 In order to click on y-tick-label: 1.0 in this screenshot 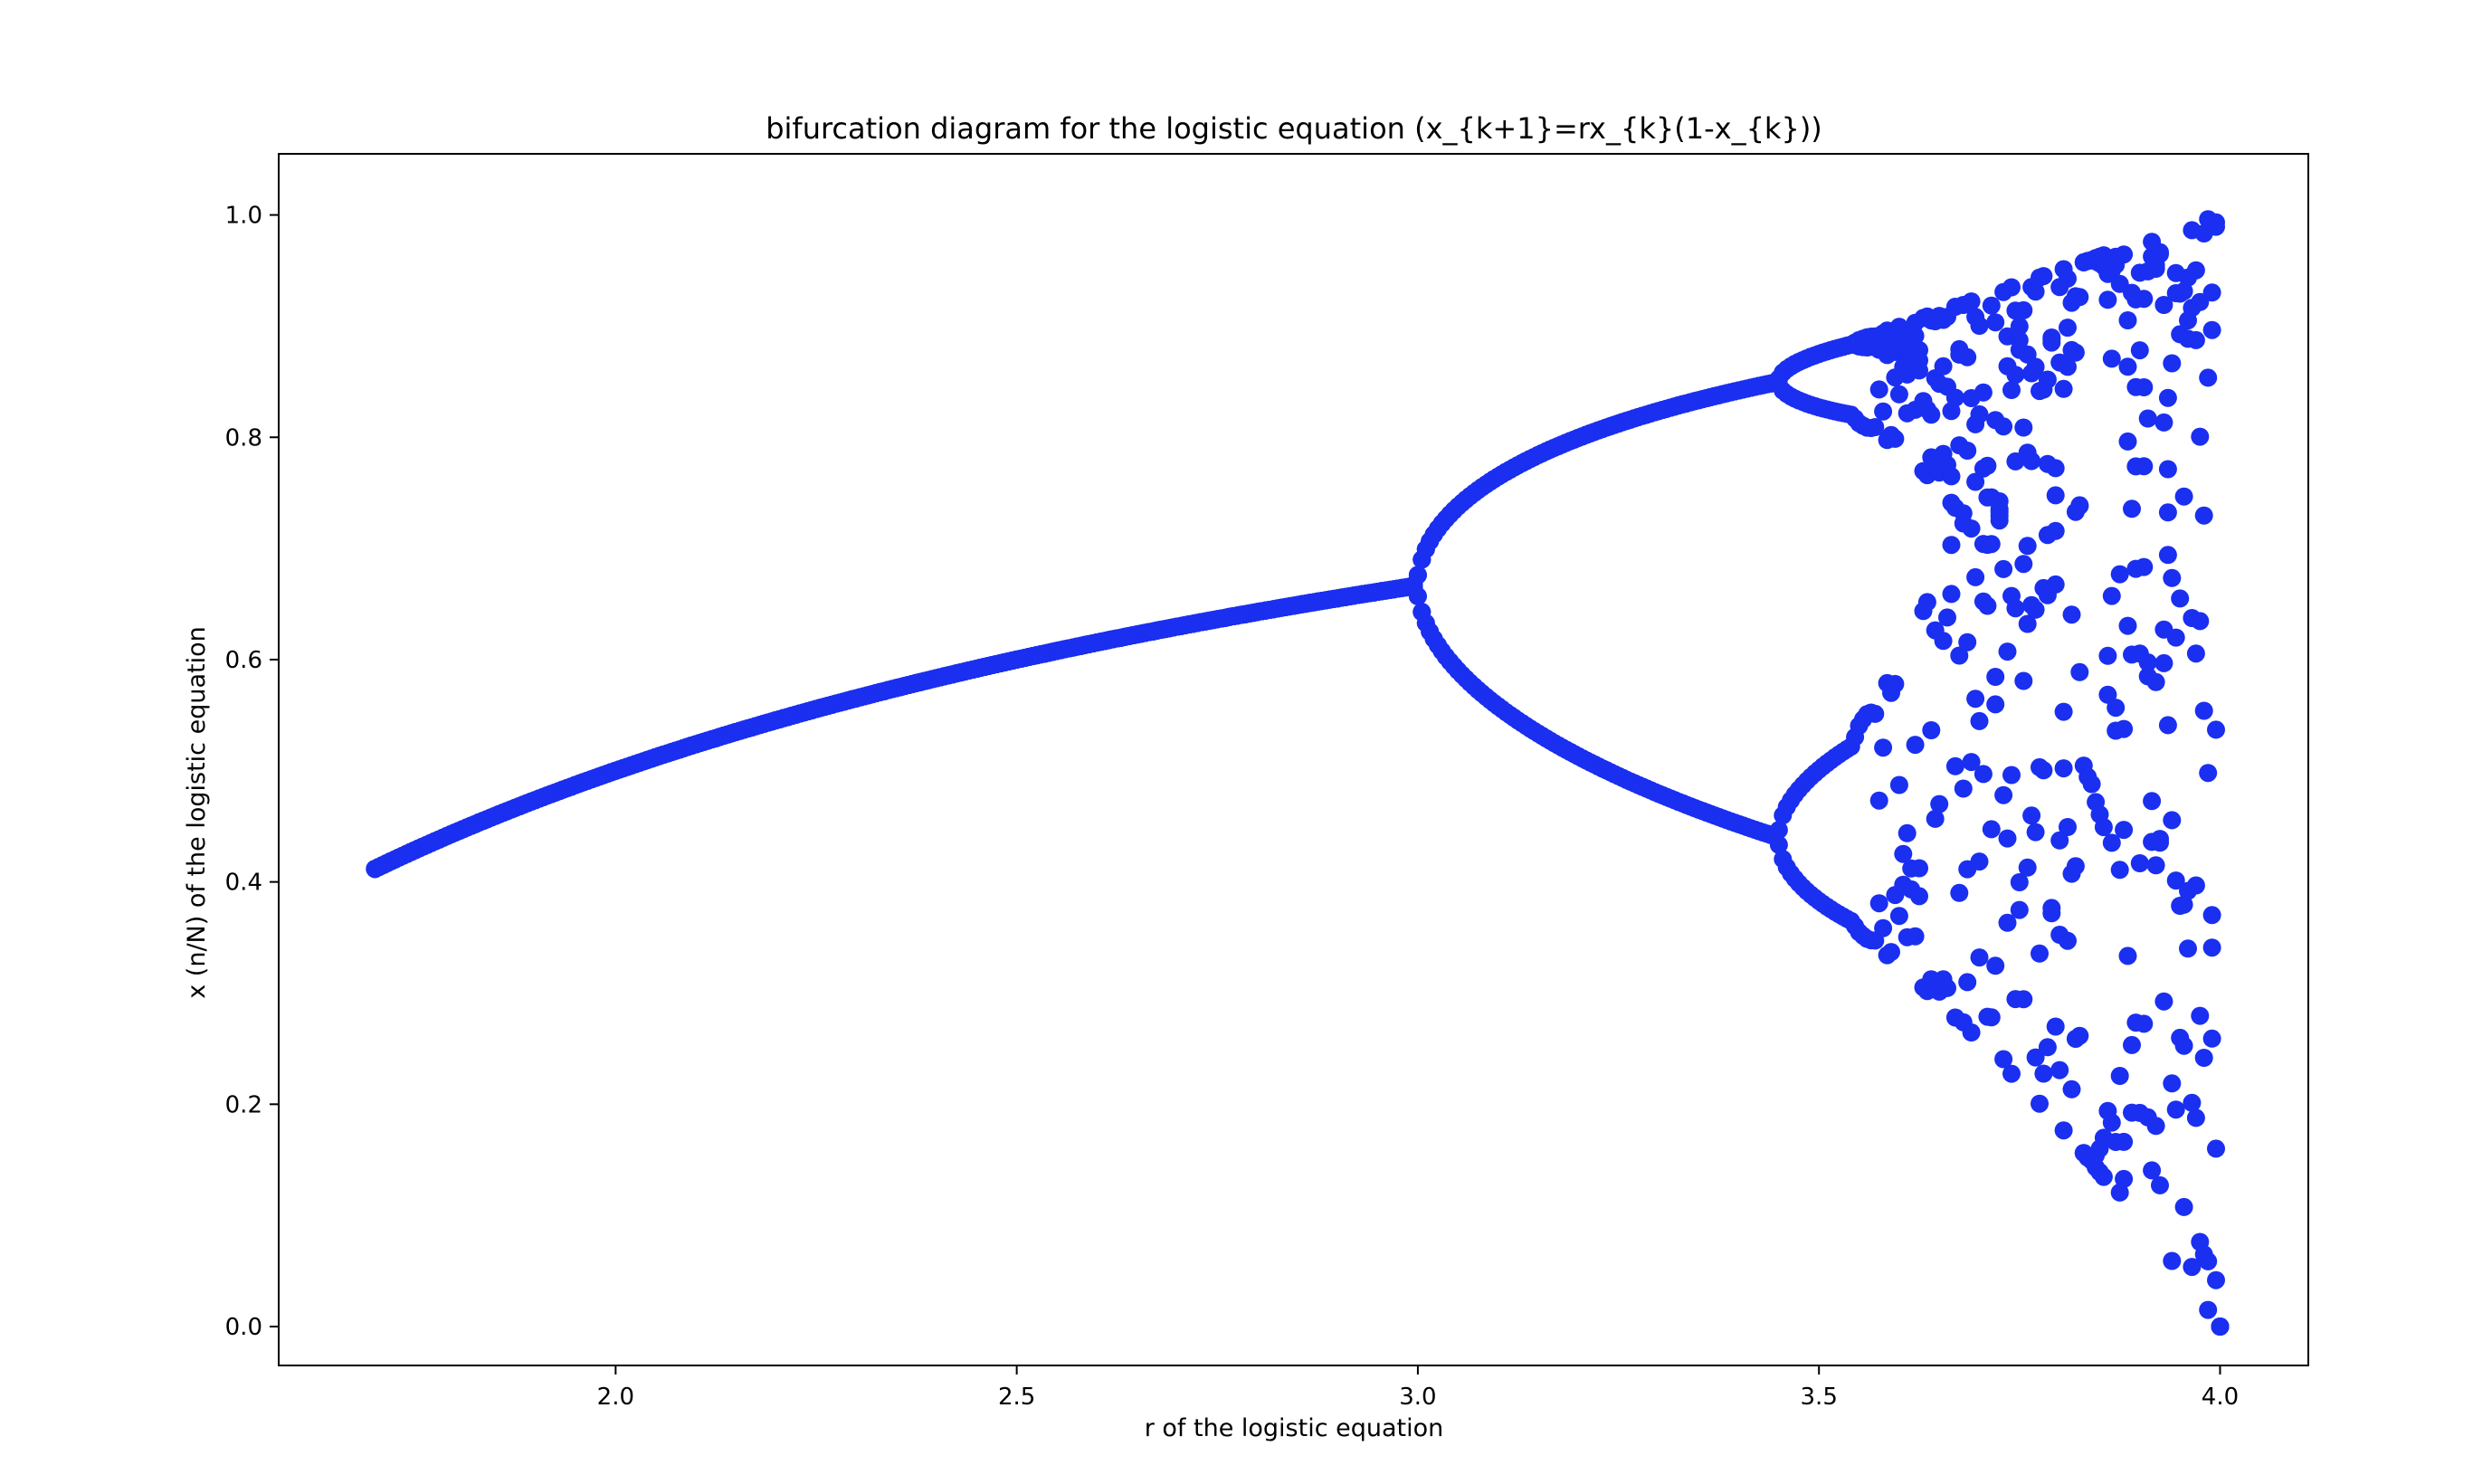, I will do `click(243, 216)`.